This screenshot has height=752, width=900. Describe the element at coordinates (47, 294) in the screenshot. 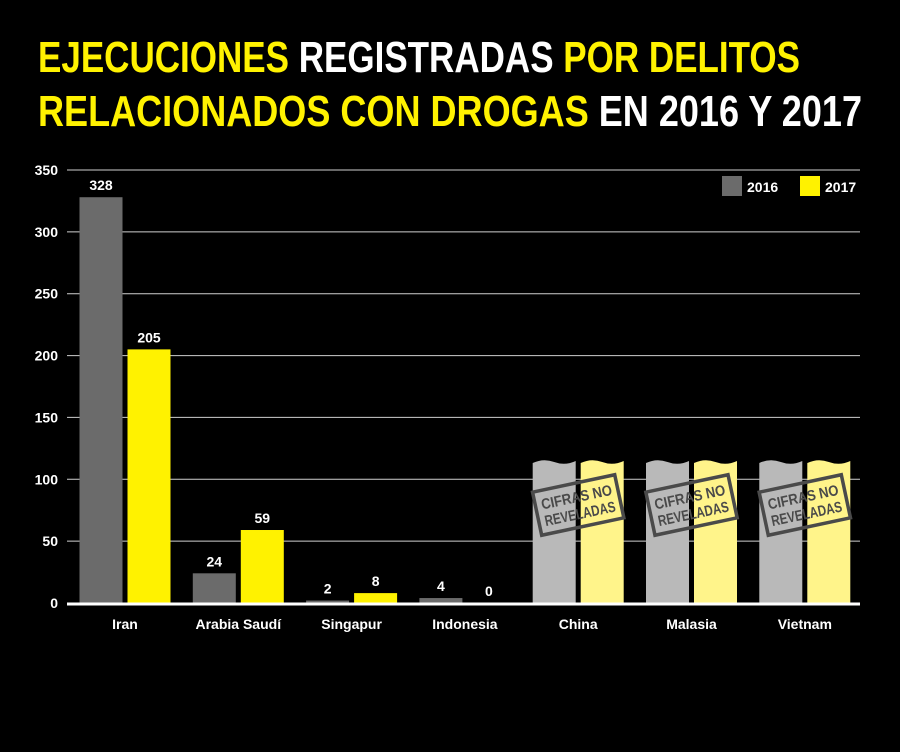

I see `y-tick-label: 250` at that location.